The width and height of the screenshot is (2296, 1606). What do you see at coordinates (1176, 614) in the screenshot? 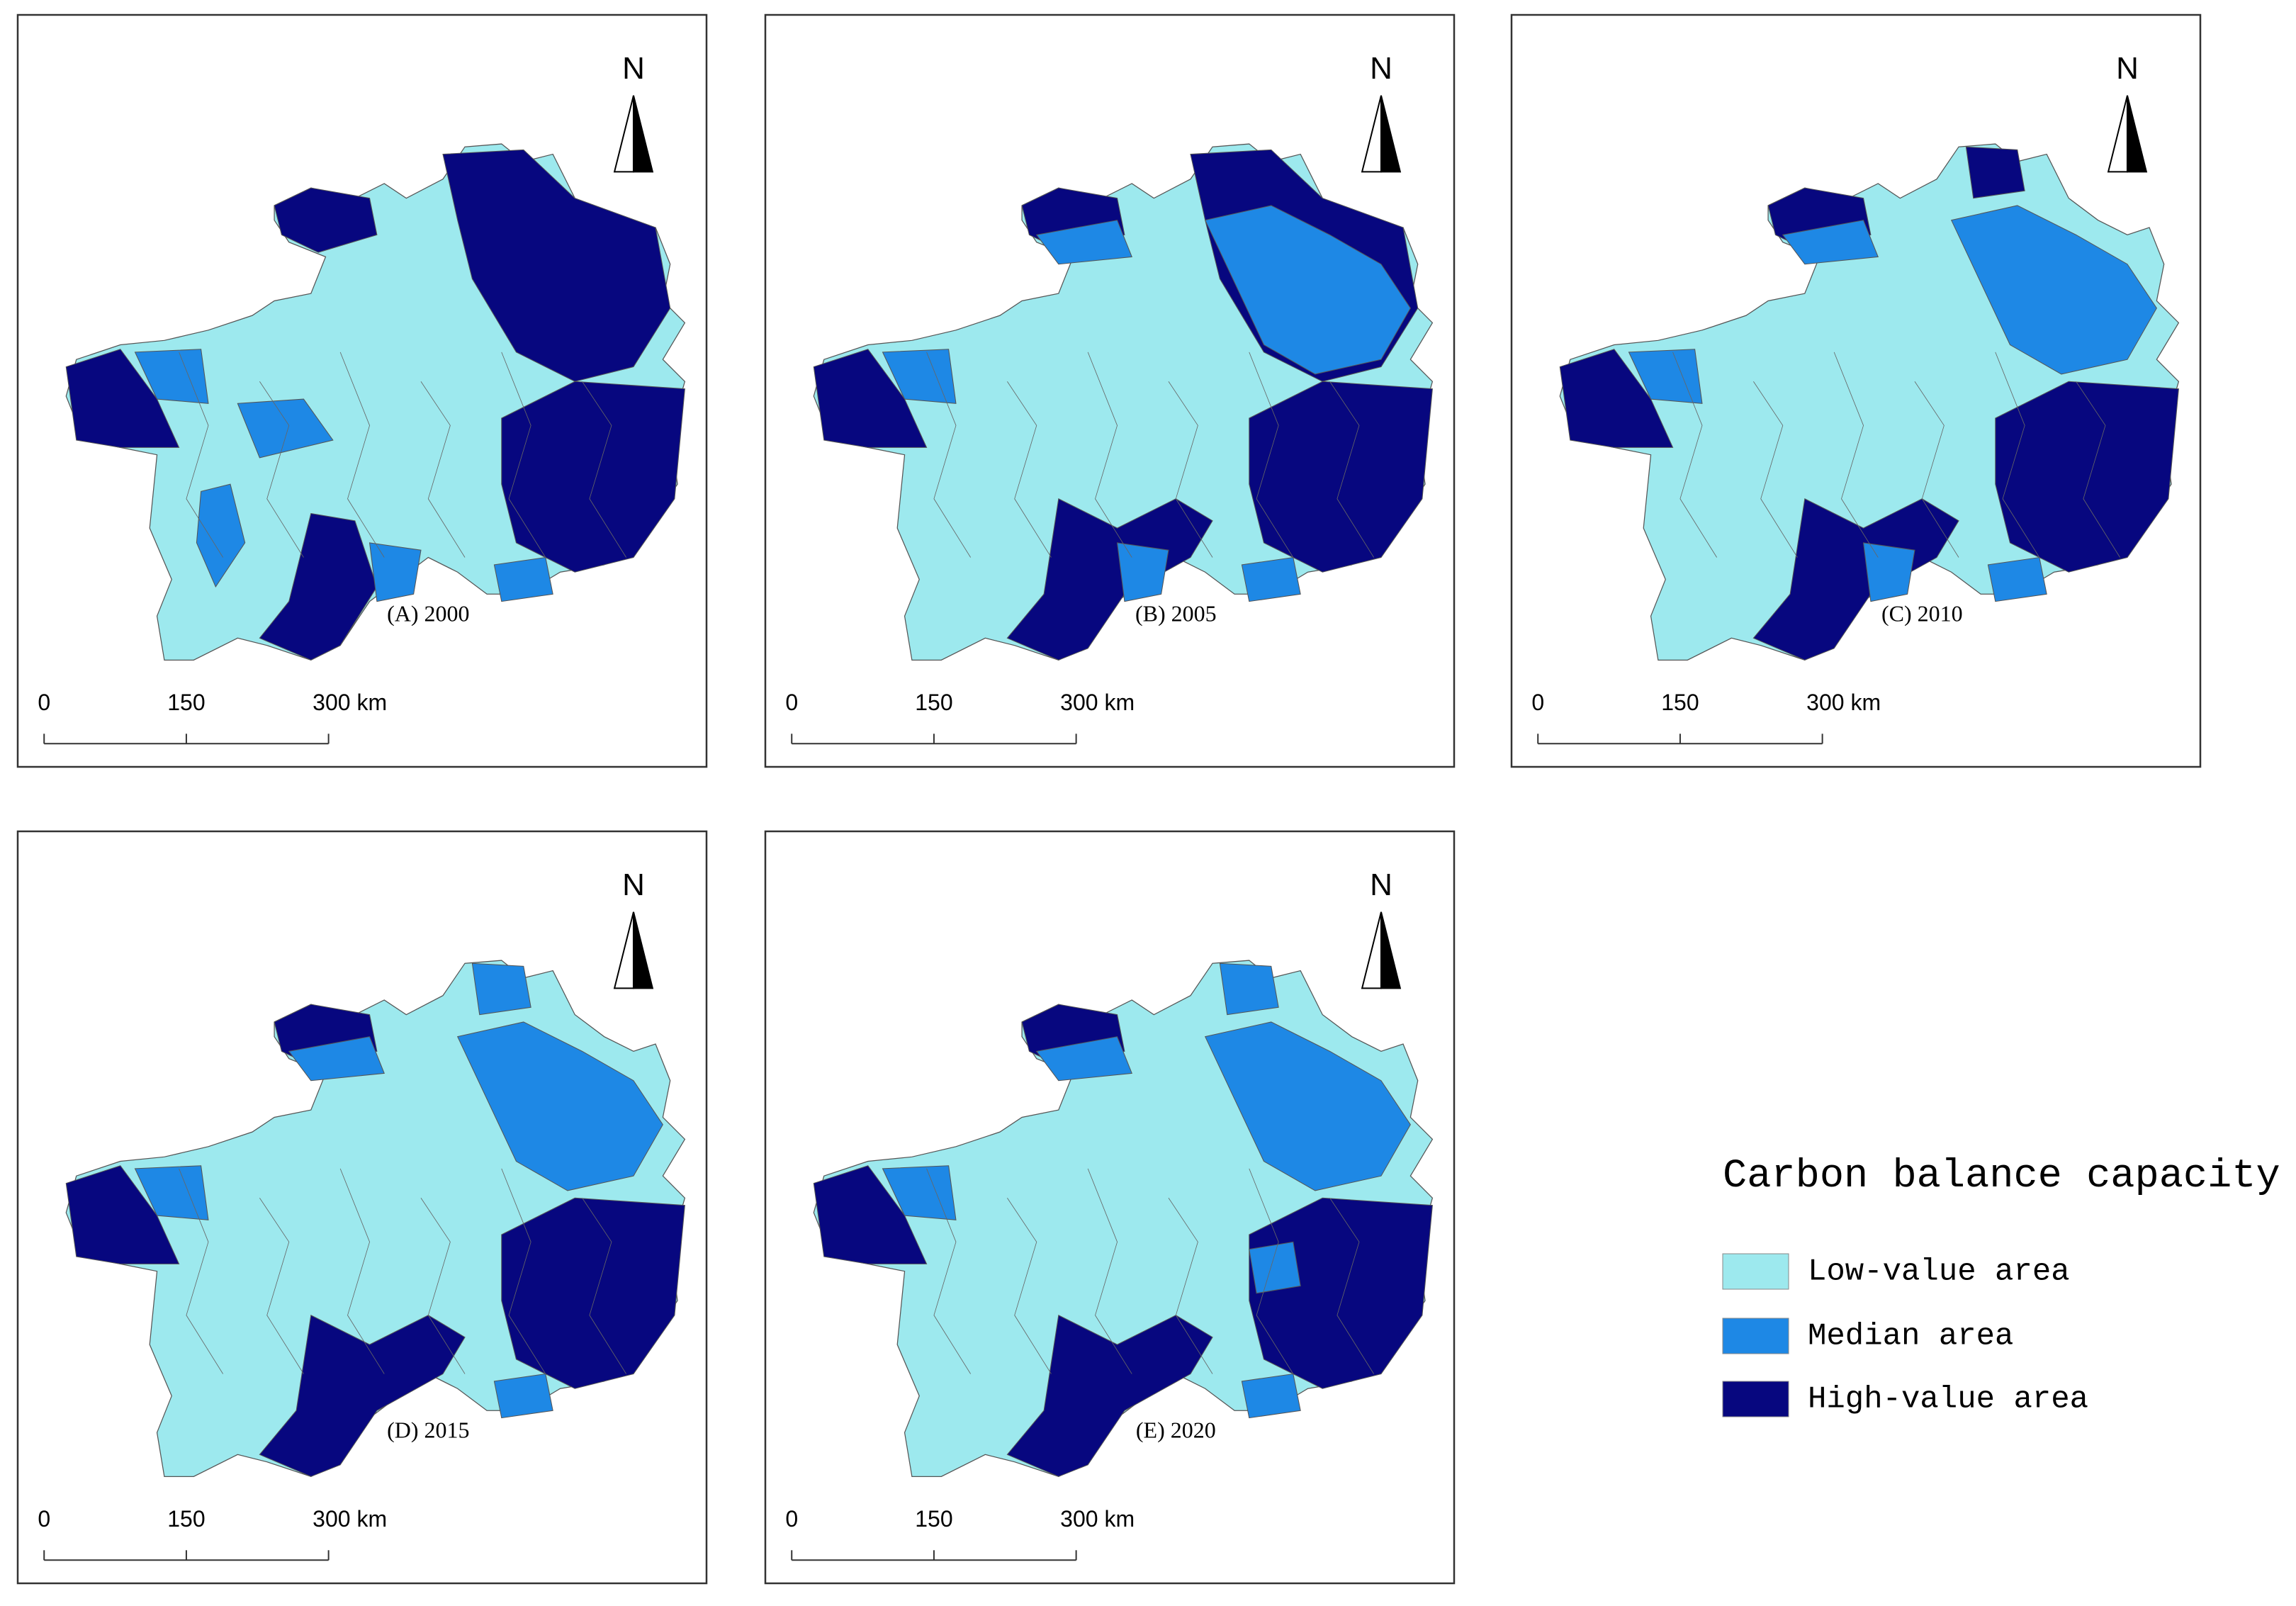
I see `panel-caption: (B) 2005` at bounding box center [1176, 614].